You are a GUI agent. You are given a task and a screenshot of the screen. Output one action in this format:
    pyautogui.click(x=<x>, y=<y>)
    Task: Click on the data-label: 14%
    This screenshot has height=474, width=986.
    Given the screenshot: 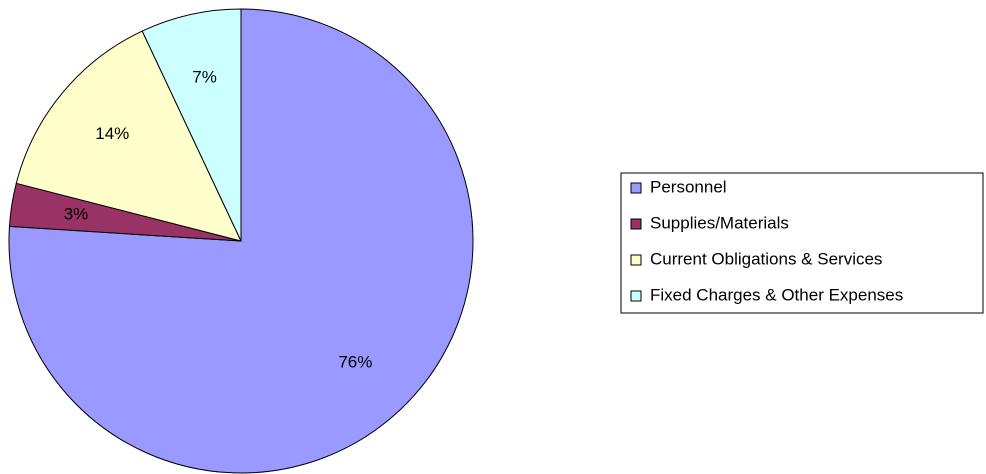 What is the action you would take?
    pyautogui.click(x=112, y=133)
    